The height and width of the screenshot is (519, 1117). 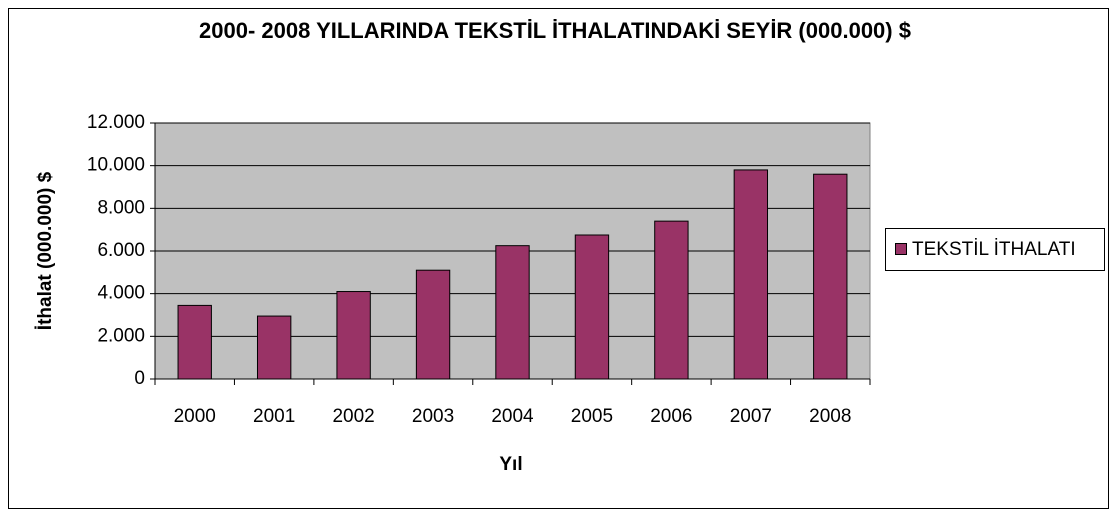 I want to click on legend-swatch, so click(x=901, y=249).